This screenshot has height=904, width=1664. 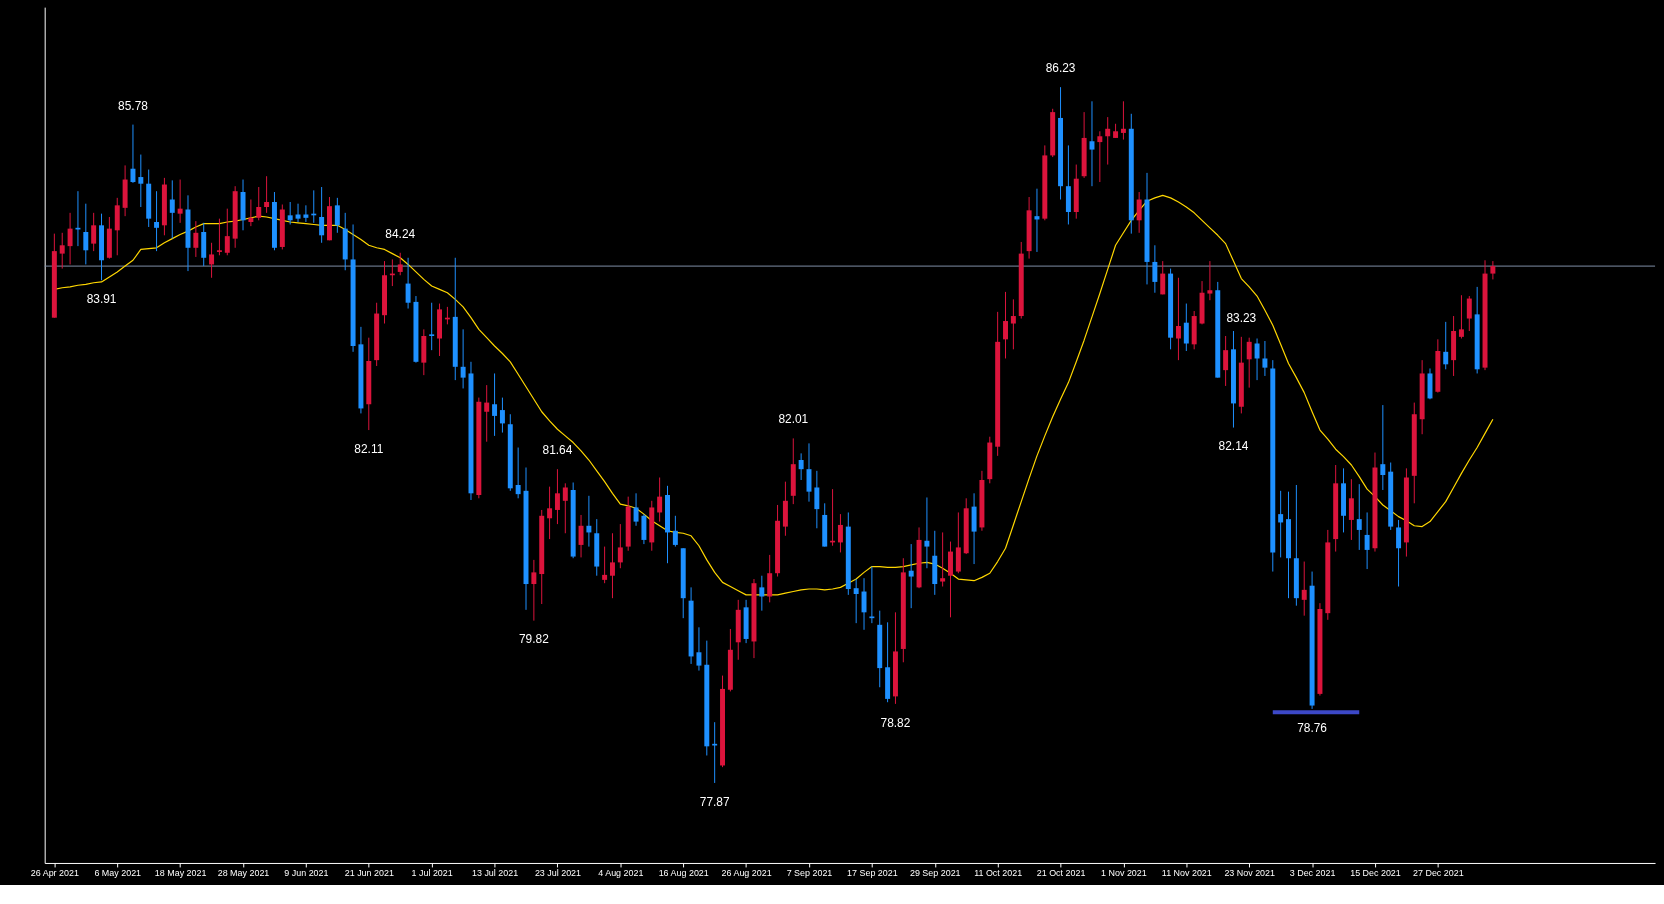 What do you see at coordinates (683, 873) in the screenshot?
I see `x-tick-label: 16 Aug 2021` at bounding box center [683, 873].